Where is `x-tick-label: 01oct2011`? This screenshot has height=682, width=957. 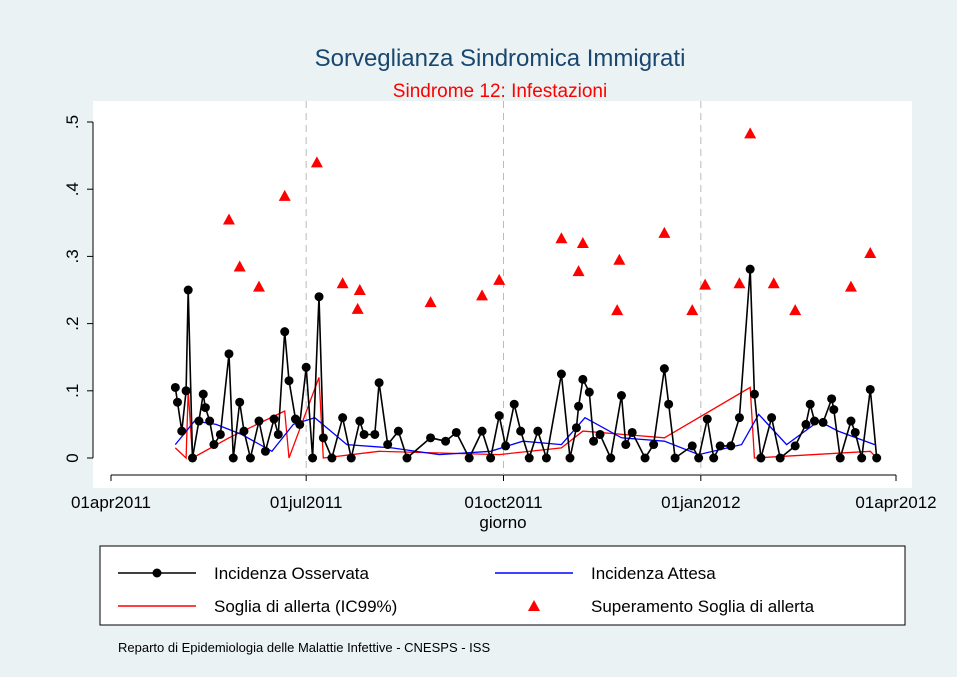
x-tick-label: 01oct2011 is located at coordinates (503, 502).